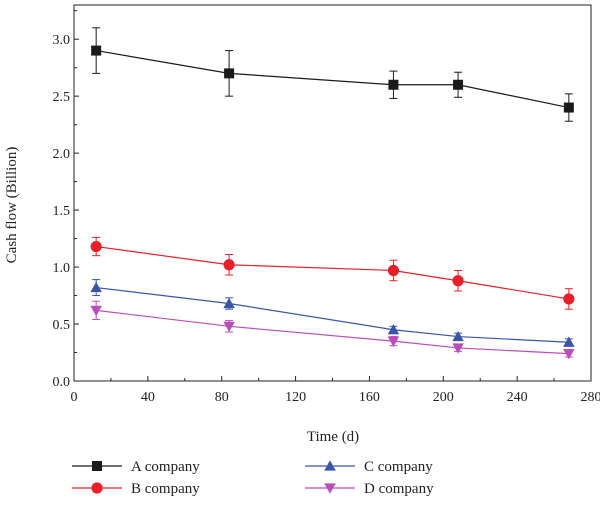  I want to click on y-tick-label: 2.5, so click(62, 97).